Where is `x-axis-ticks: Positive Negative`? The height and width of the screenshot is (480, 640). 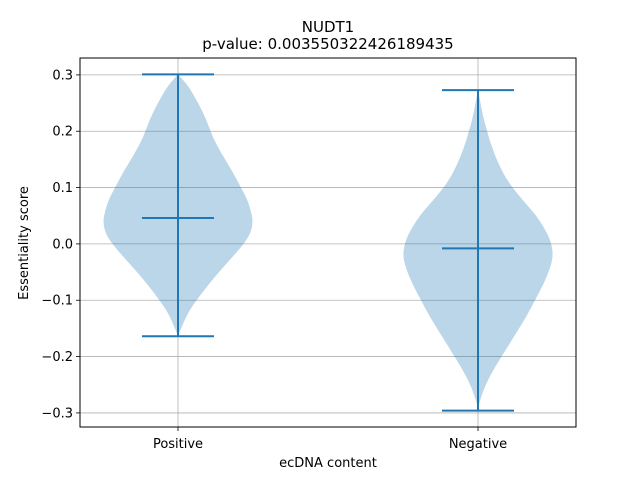
x-axis-ticks: Positive Negative is located at coordinates (330, 439).